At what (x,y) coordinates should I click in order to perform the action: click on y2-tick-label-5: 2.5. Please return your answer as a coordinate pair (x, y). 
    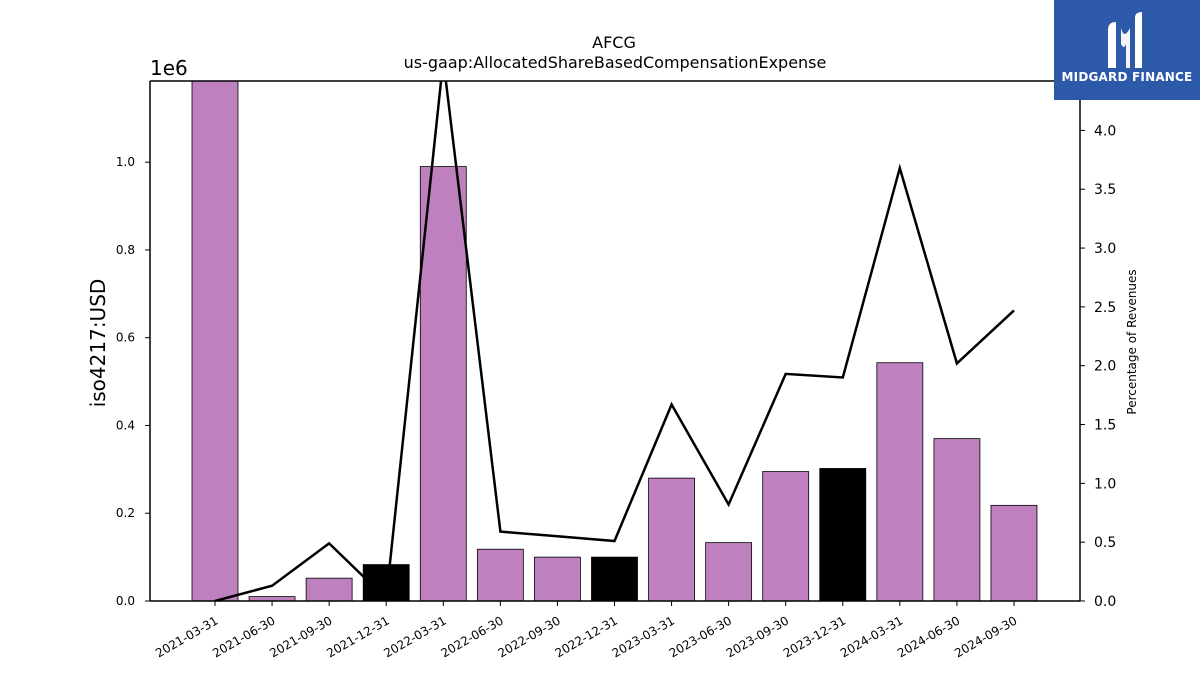
    Looking at the image, I should click on (1105, 308).